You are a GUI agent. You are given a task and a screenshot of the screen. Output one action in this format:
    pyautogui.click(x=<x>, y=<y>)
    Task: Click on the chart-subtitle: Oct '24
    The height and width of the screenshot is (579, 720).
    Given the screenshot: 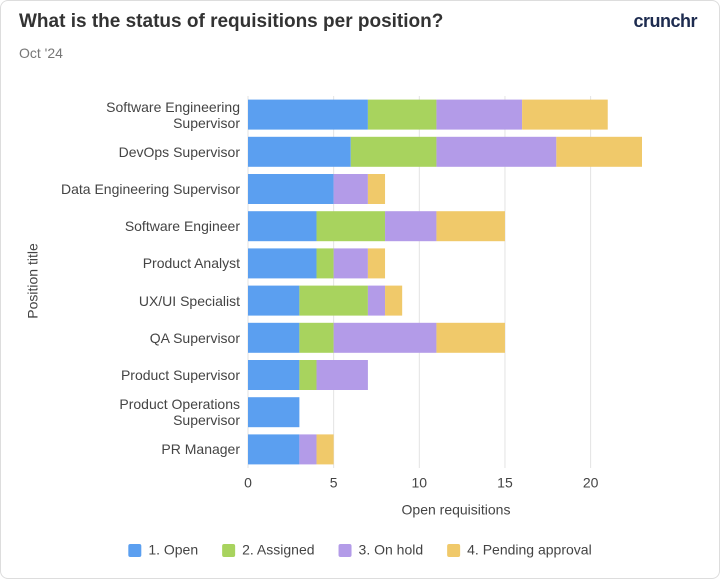 What is the action you would take?
    pyautogui.click(x=41, y=53)
    